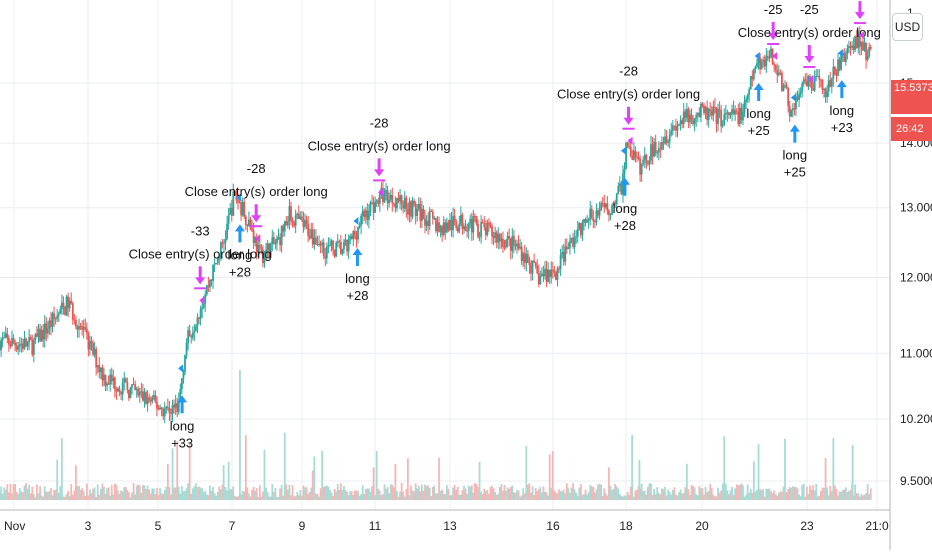 The image size is (932, 555). What do you see at coordinates (842, 110) in the screenshot?
I see `entry-label: long` at bounding box center [842, 110].